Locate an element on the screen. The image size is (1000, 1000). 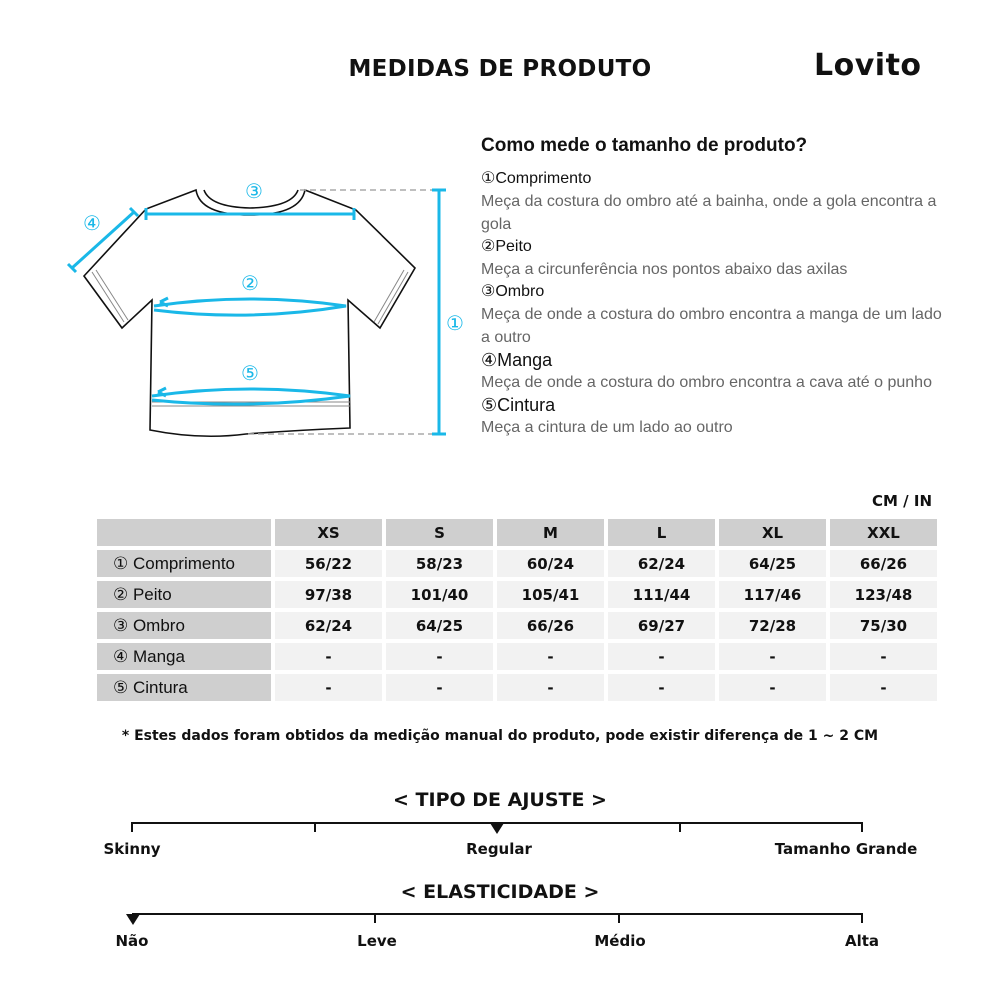
size-header: XXL is located at coordinates (883, 532).